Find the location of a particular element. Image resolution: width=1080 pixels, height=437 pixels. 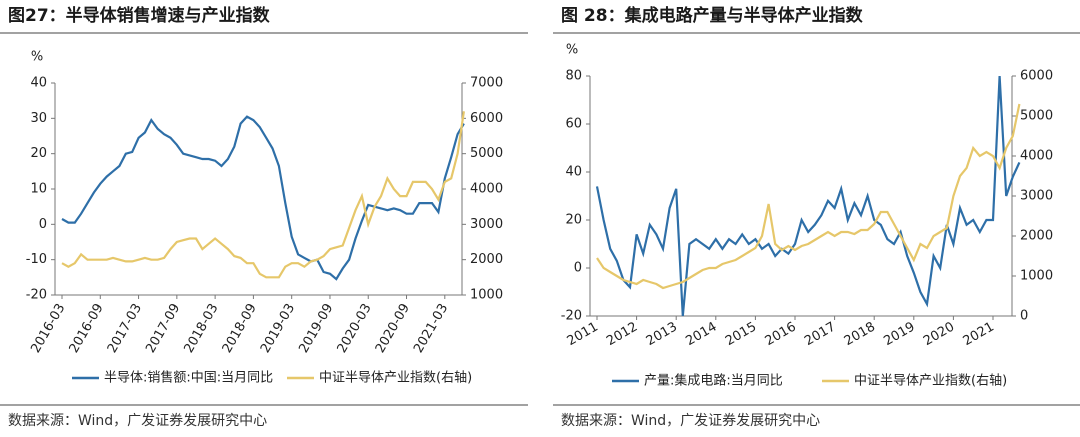

x-tick-label: 2020 is located at coordinates (939, 335).